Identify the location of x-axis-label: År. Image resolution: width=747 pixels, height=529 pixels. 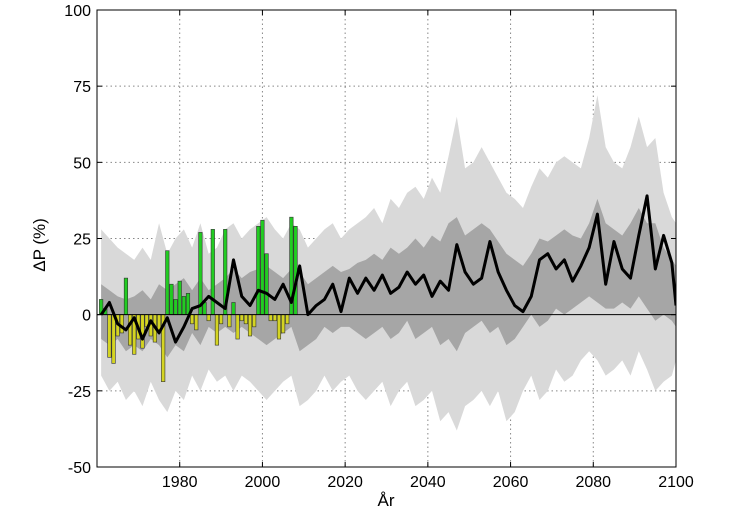
(386, 500).